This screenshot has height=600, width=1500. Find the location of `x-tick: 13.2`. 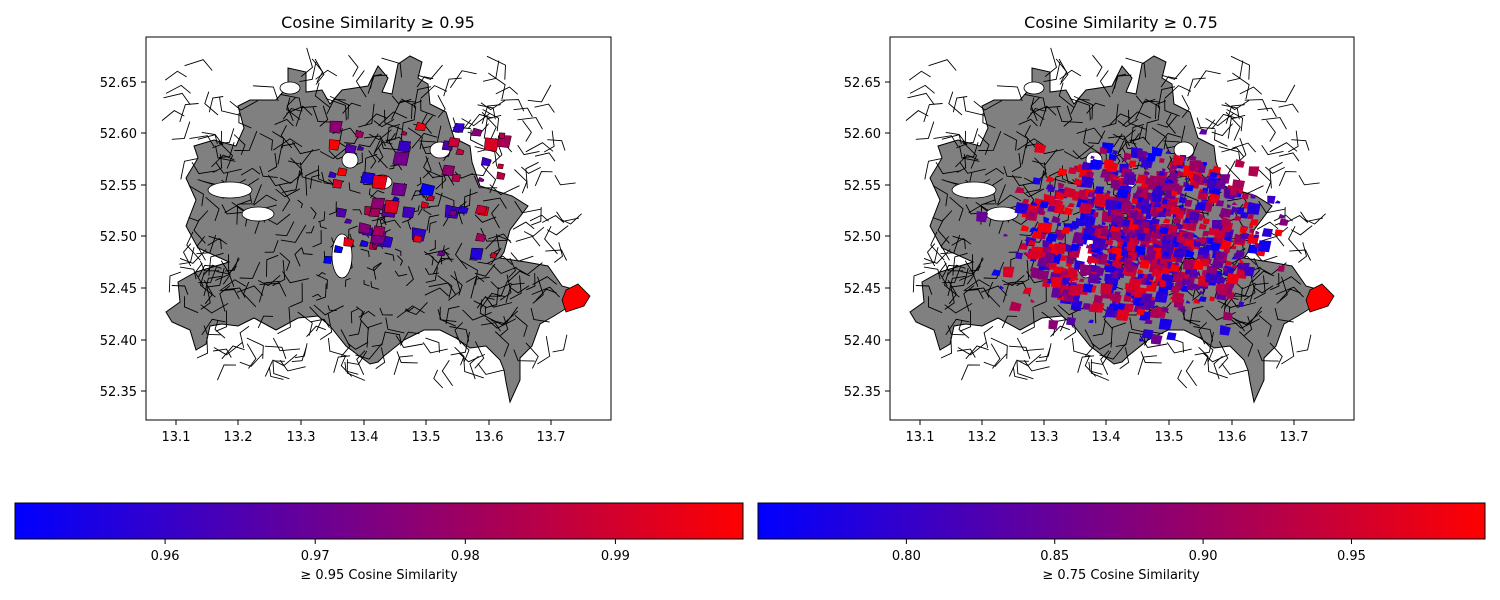

x-tick: 13.2 is located at coordinates (238, 432).